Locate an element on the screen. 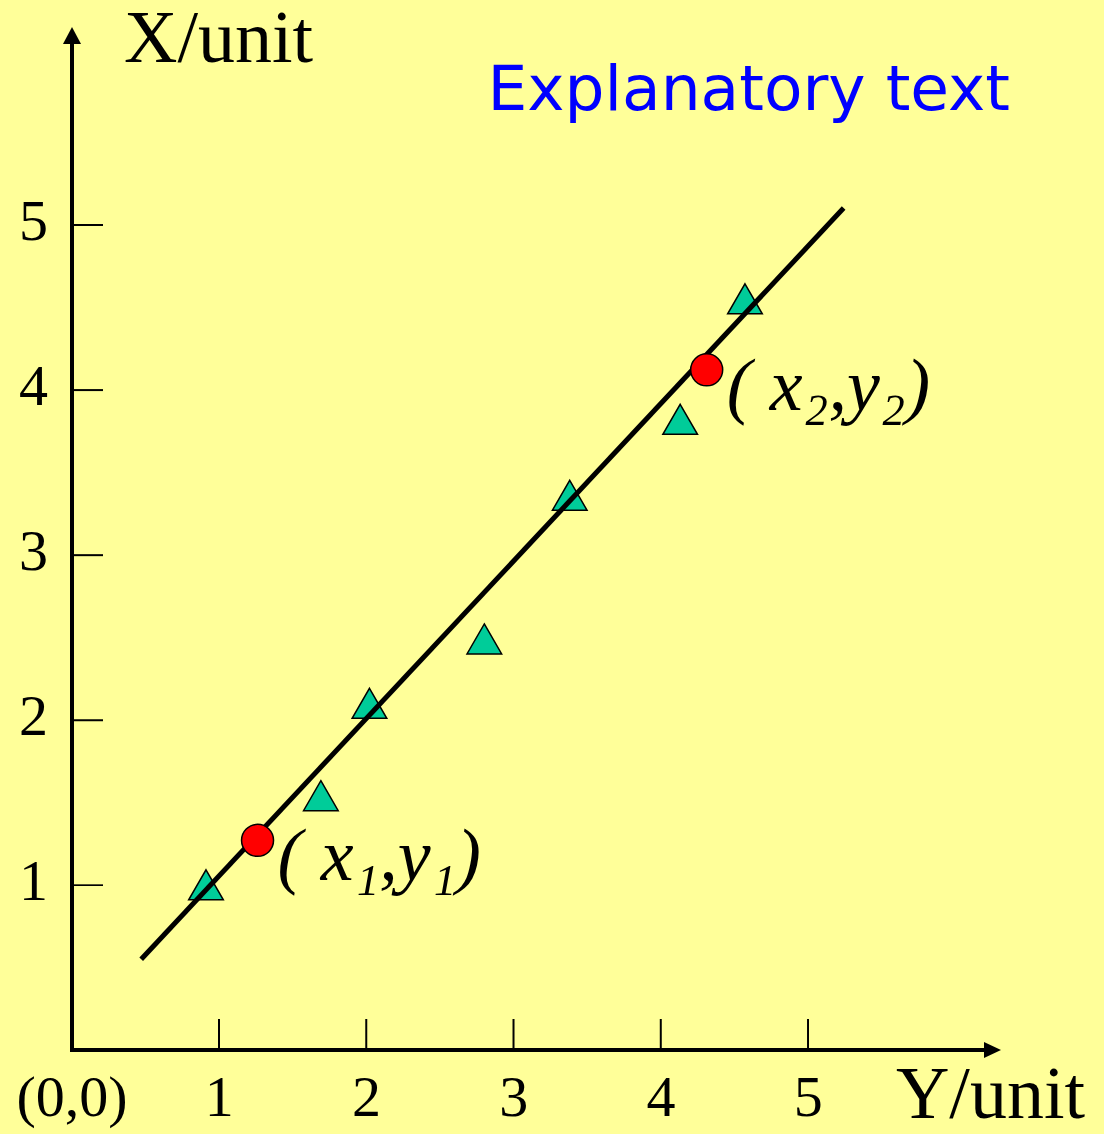 Image resolution: width=1104 pixels, height=1134 pixels. x-tick-label: 2 is located at coordinates (367, 1097).